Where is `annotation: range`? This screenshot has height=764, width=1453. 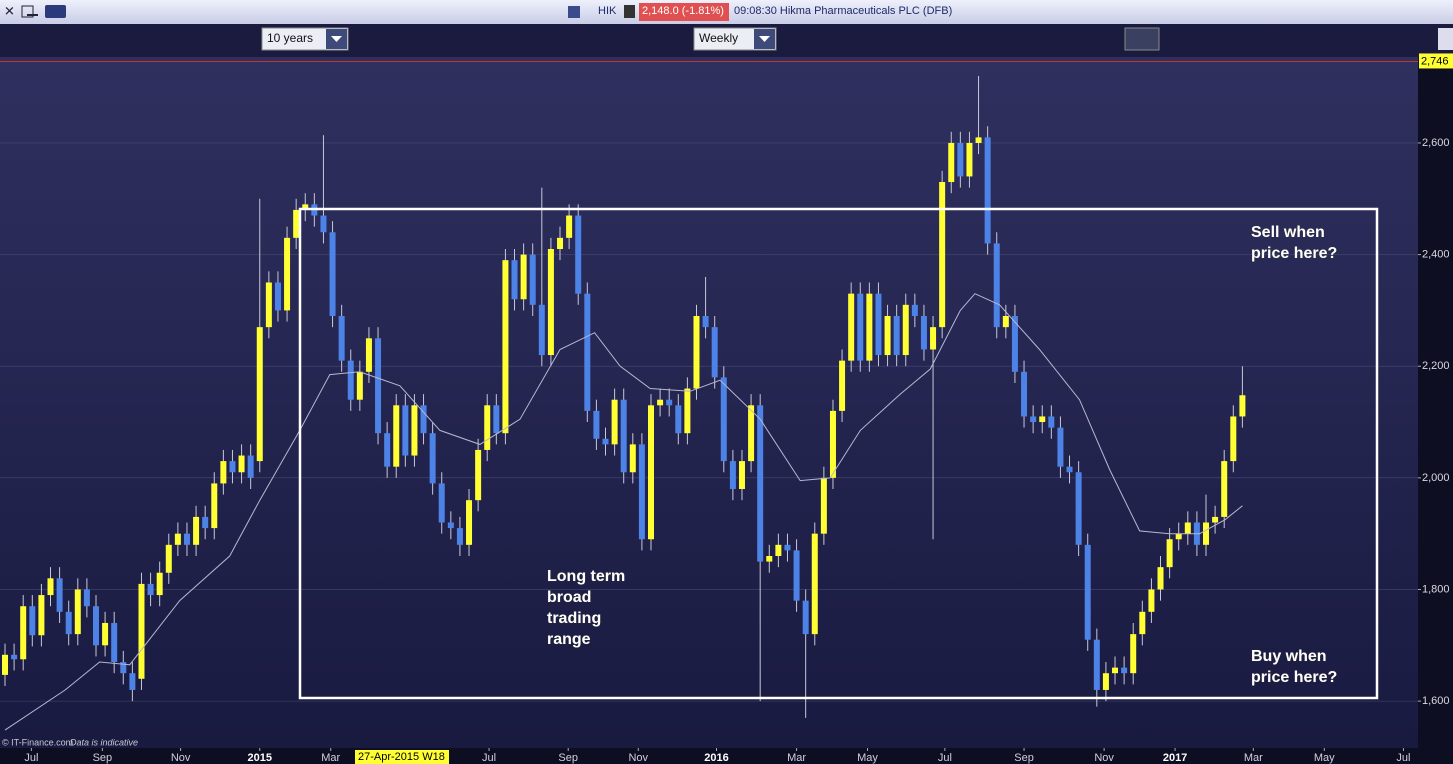
annotation: range is located at coordinates (569, 639).